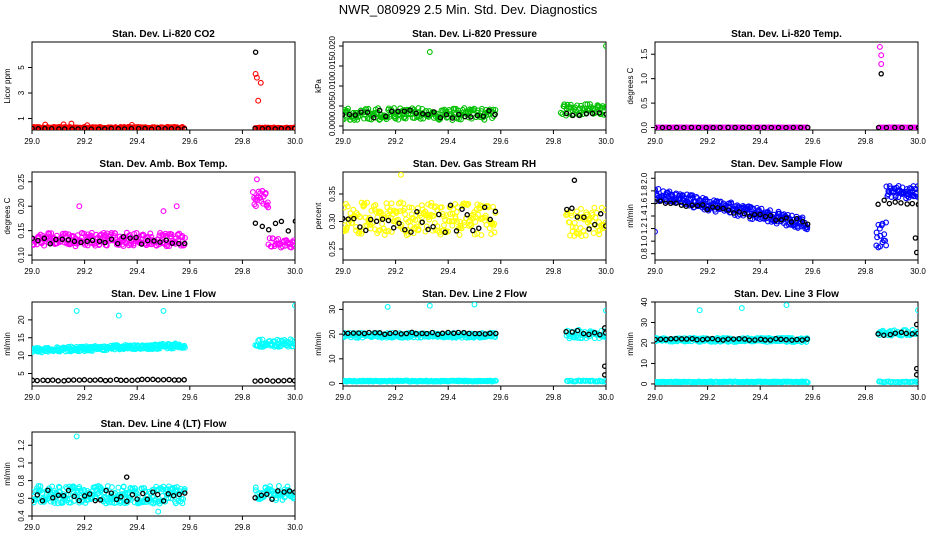  I want to click on y-tick-label: 0.010, so click(332, 85).